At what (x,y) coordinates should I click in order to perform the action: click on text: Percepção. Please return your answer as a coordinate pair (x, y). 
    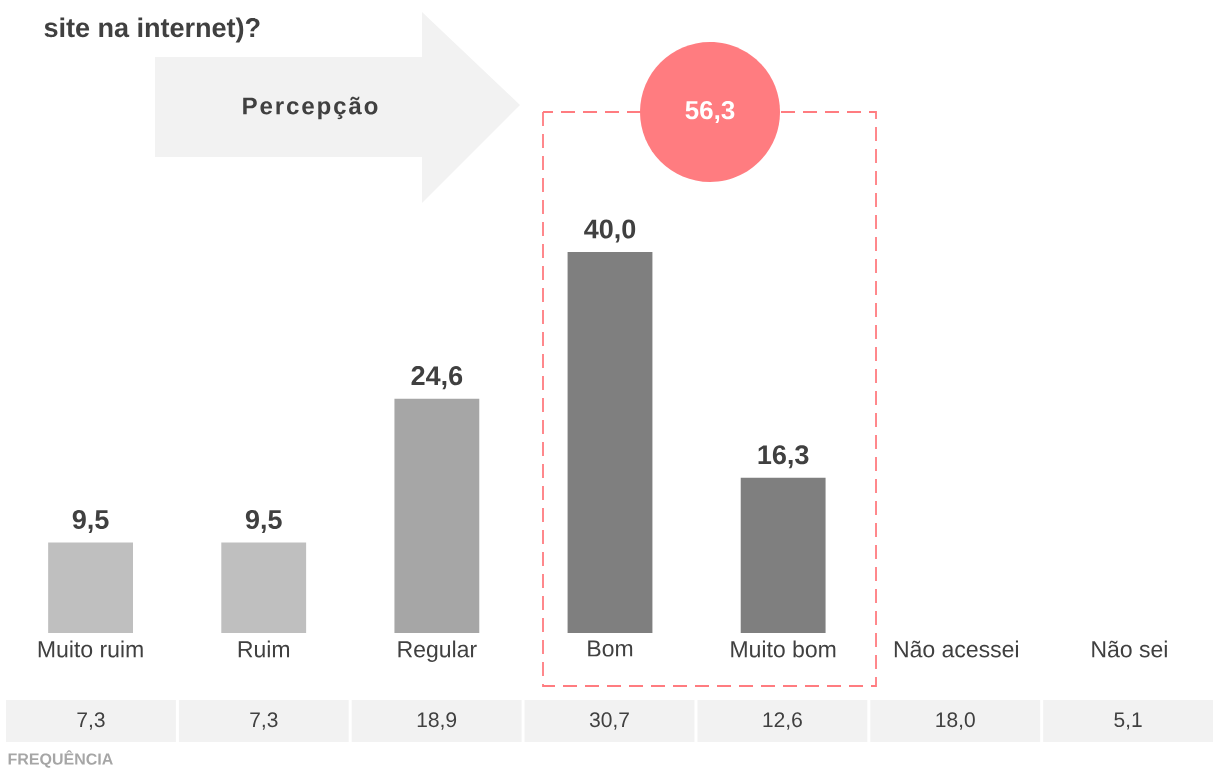
    Looking at the image, I should click on (310, 108).